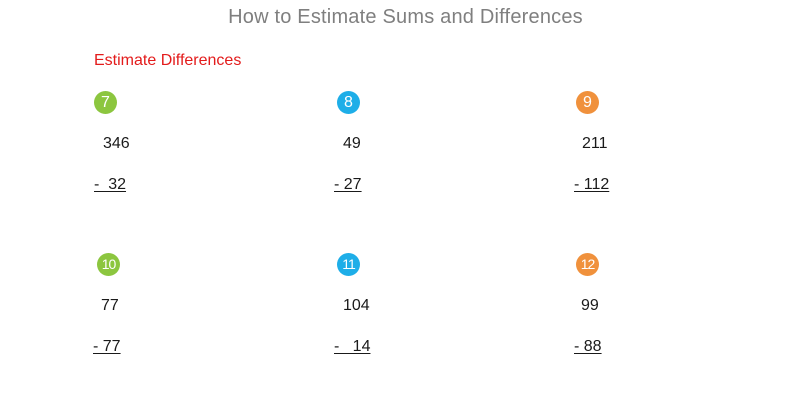  I want to click on problem-11: 11 104 - 14, so click(395, 308).